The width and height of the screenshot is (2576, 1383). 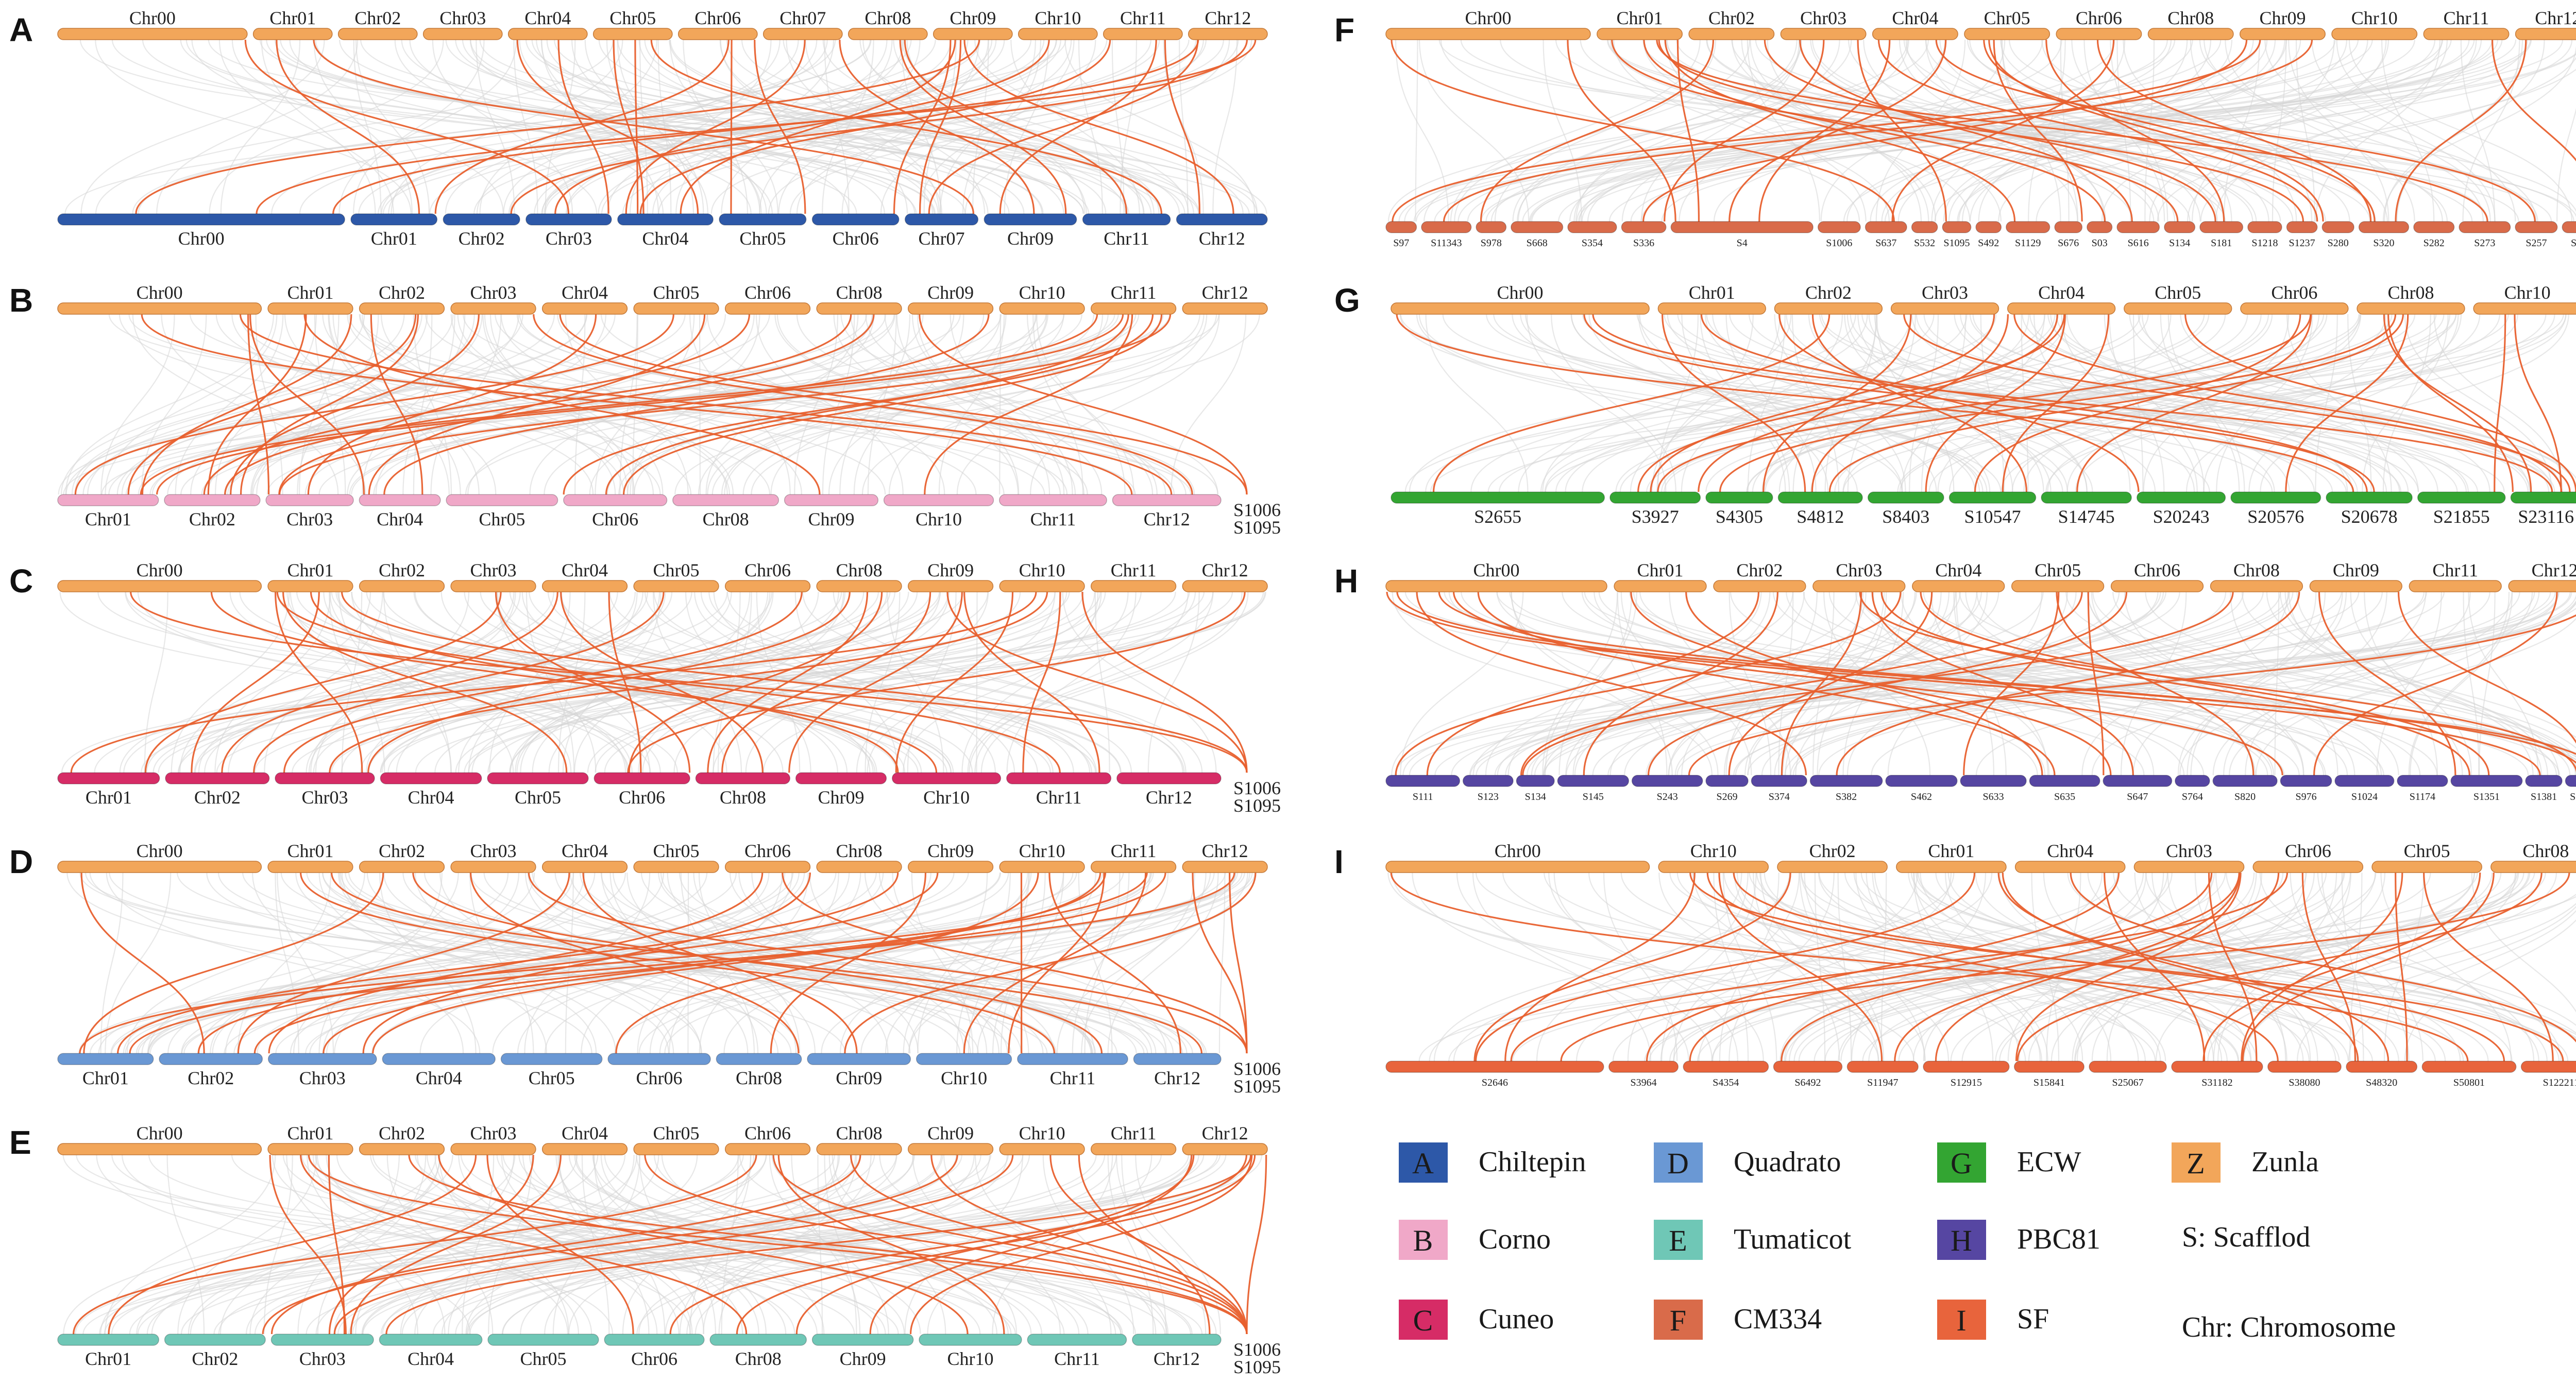 I want to click on query-chromosome-label: Chr10, so click(x=946, y=797).